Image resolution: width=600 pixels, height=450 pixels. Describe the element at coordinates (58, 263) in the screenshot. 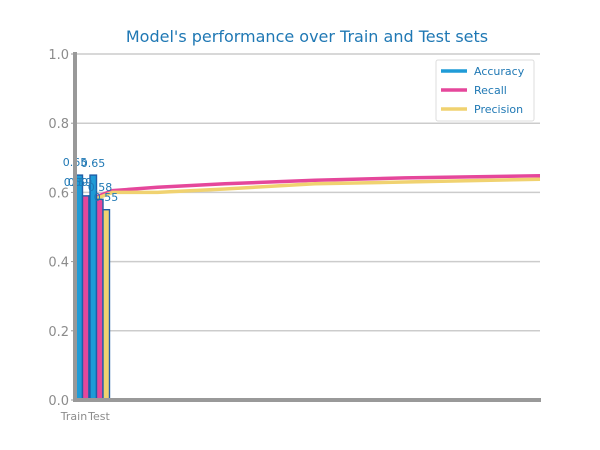

I see `y-tick-label: 0.4` at that location.